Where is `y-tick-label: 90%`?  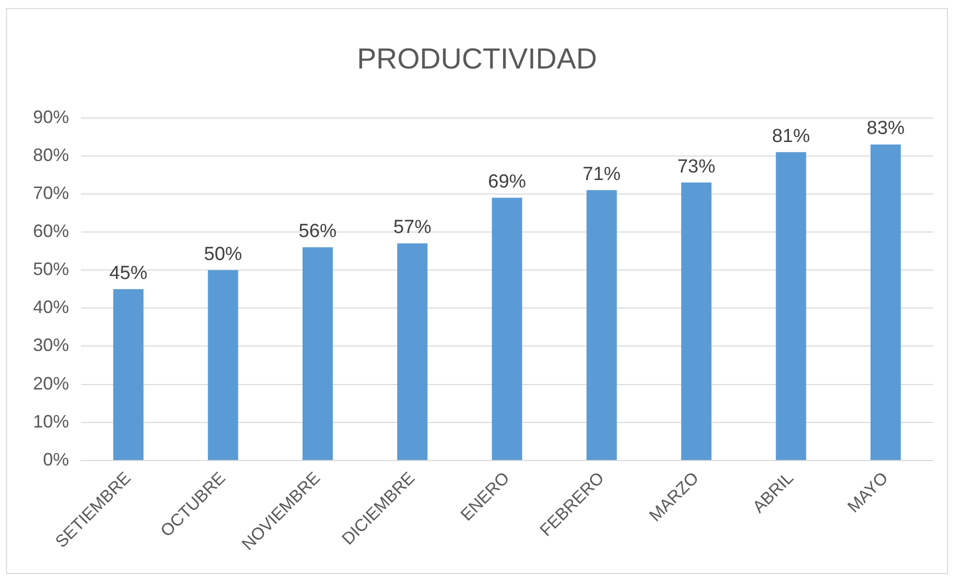
y-tick-label: 90% is located at coordinates (51, 116).